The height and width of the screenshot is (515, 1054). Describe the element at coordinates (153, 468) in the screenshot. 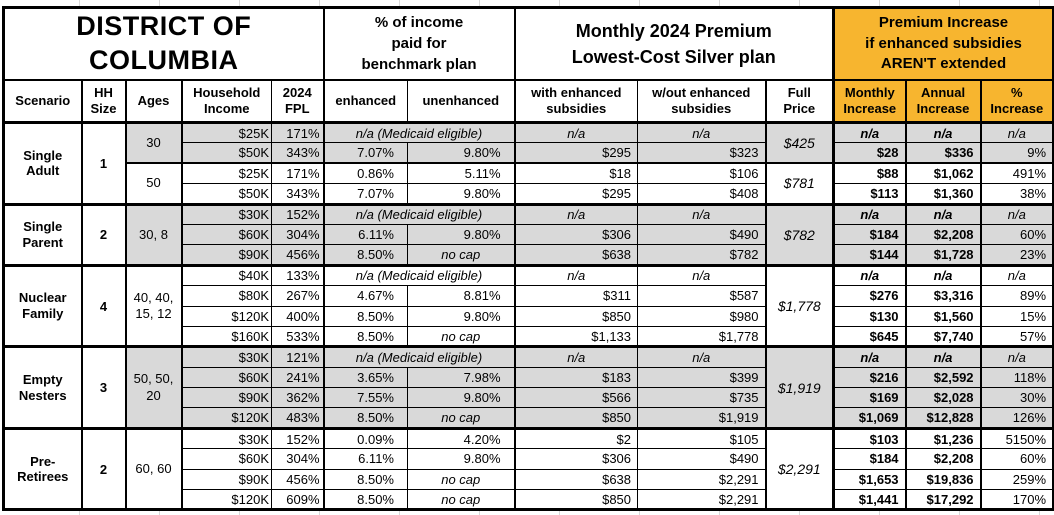

I see `ages-cell: 60, 60` at that location.